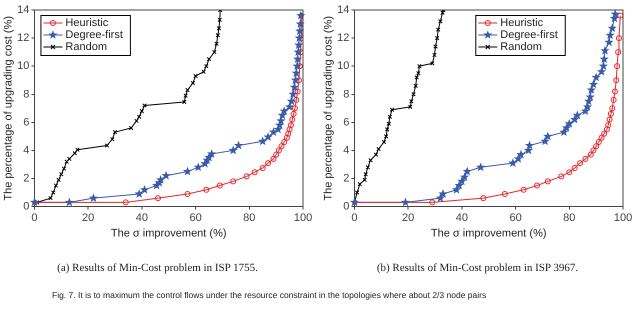  What do you see at coordinates (478, 268) in the screenshot?
I see `text: (b) Results of Min-Cost problem in ISP 3967.` at bounding box center [478, 268].